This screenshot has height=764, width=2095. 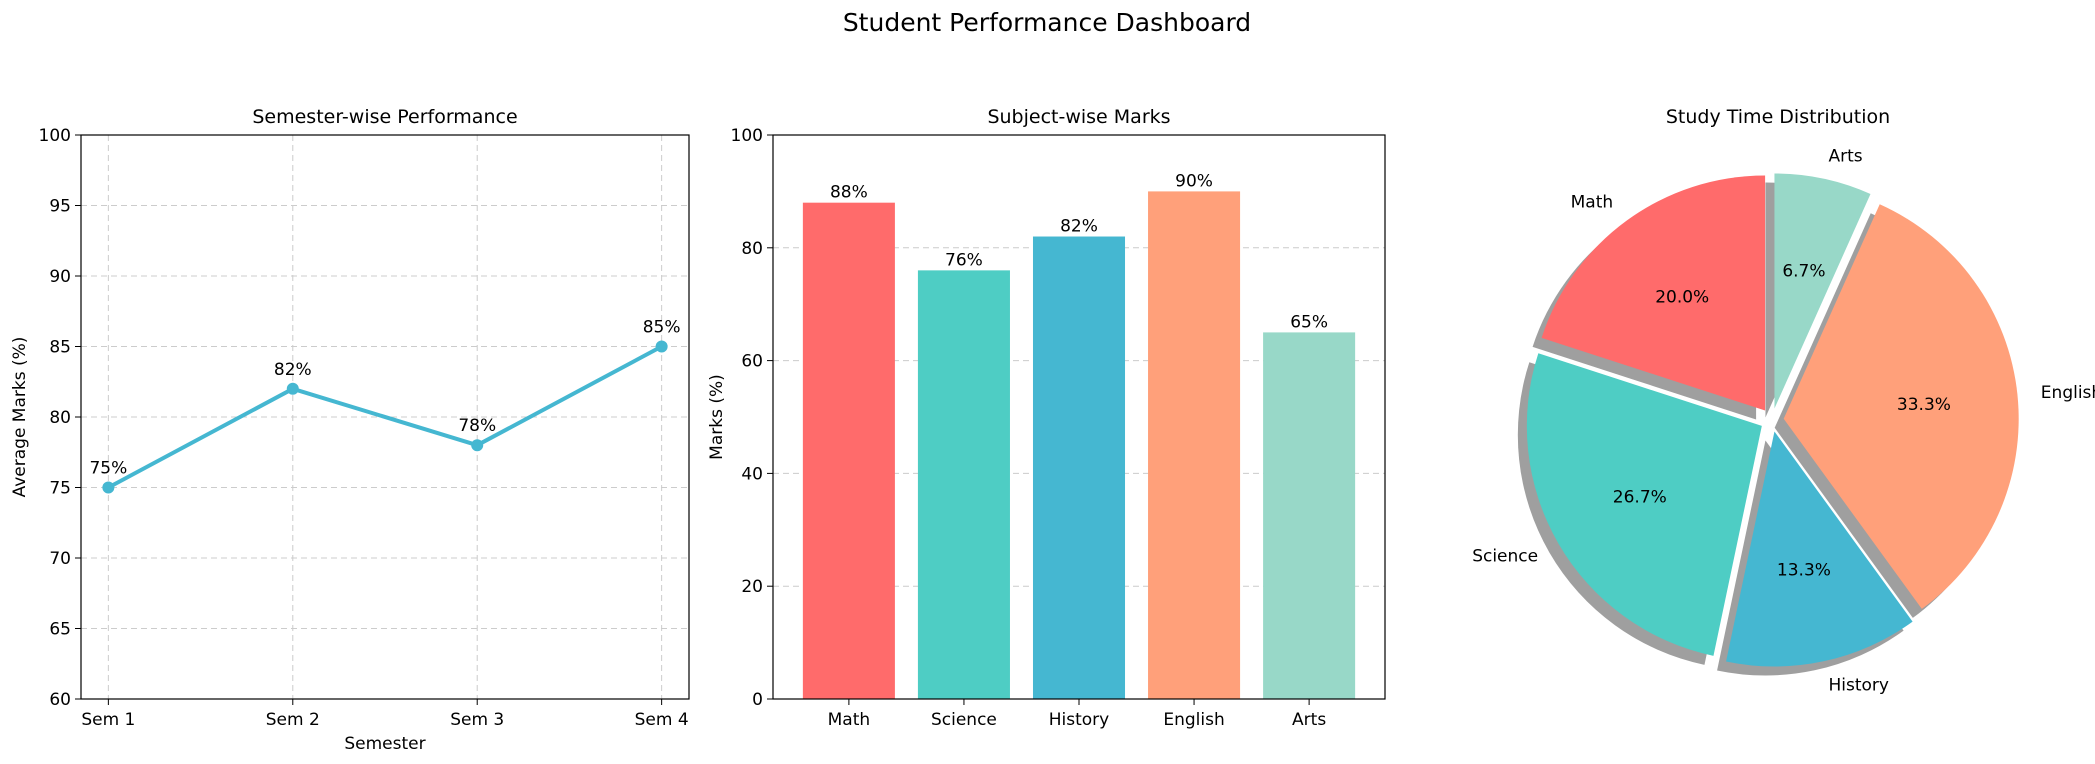 What do you see at coordinates (60, 348) in the screenshot?
I see `y-tick-label: 85` at bounding box center [60, 348].